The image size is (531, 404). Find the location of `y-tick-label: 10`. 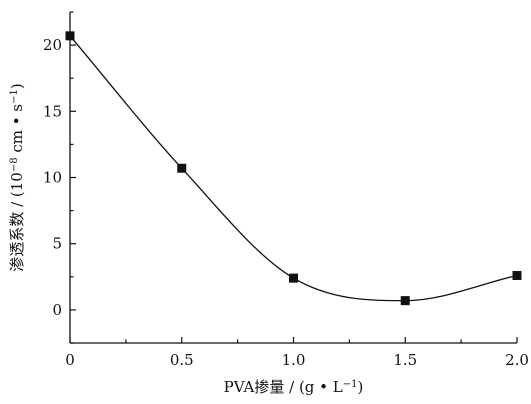

y-tick-label: 10 is located at coordinates (52, 178).